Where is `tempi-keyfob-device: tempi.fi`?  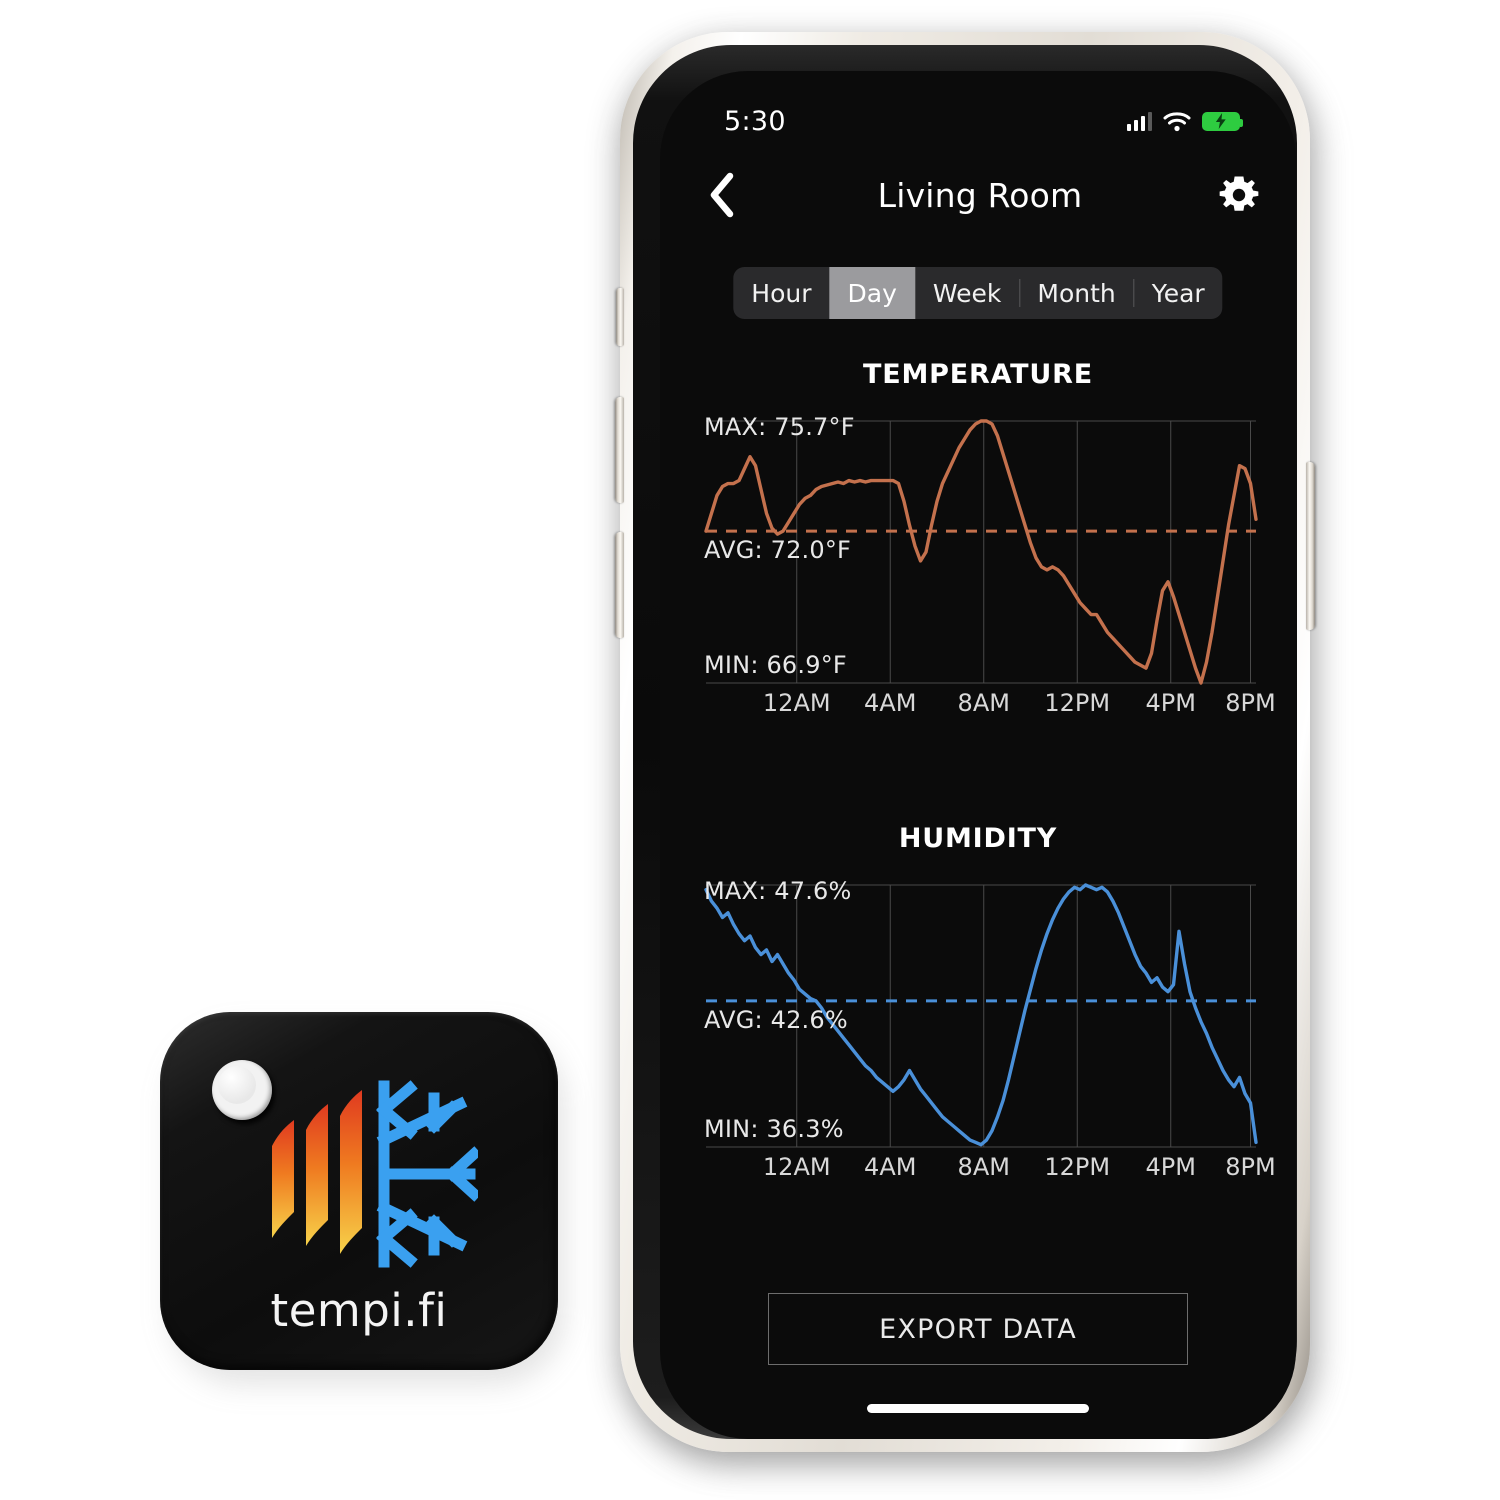 tempi-keyfob-device: tempi.fi is located at coordinates (365, 1199).